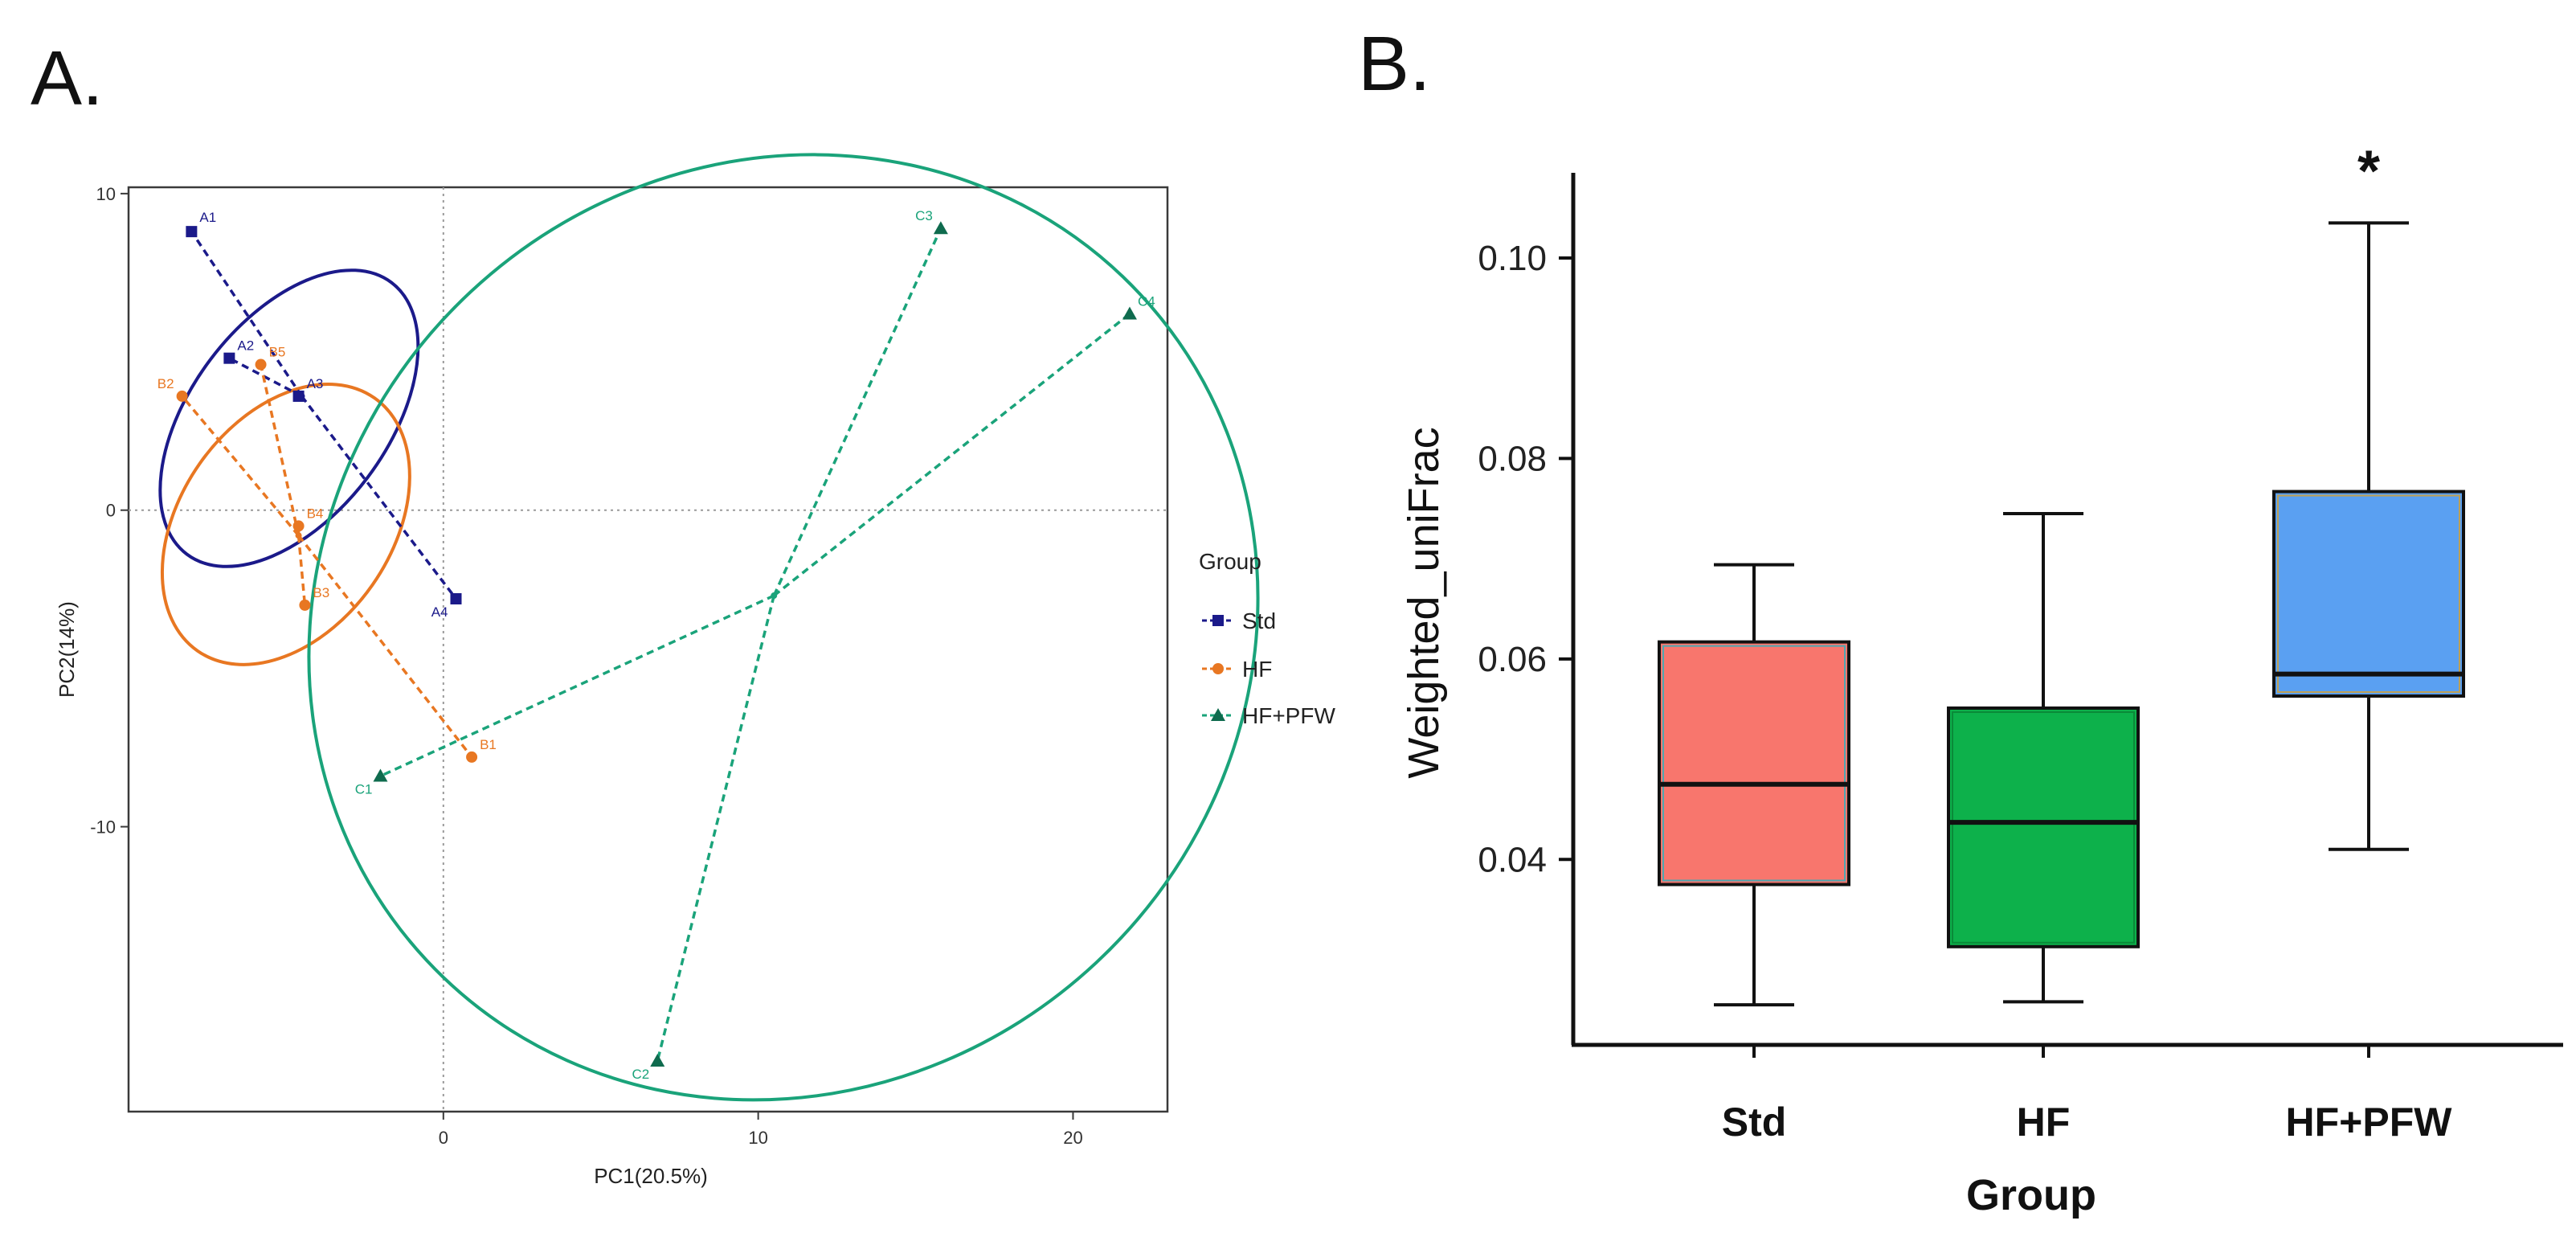 The image size is (2576, 1237). Describe the element at coordinates (298, 526) in the screenshot. I see `point-b4` at that location.